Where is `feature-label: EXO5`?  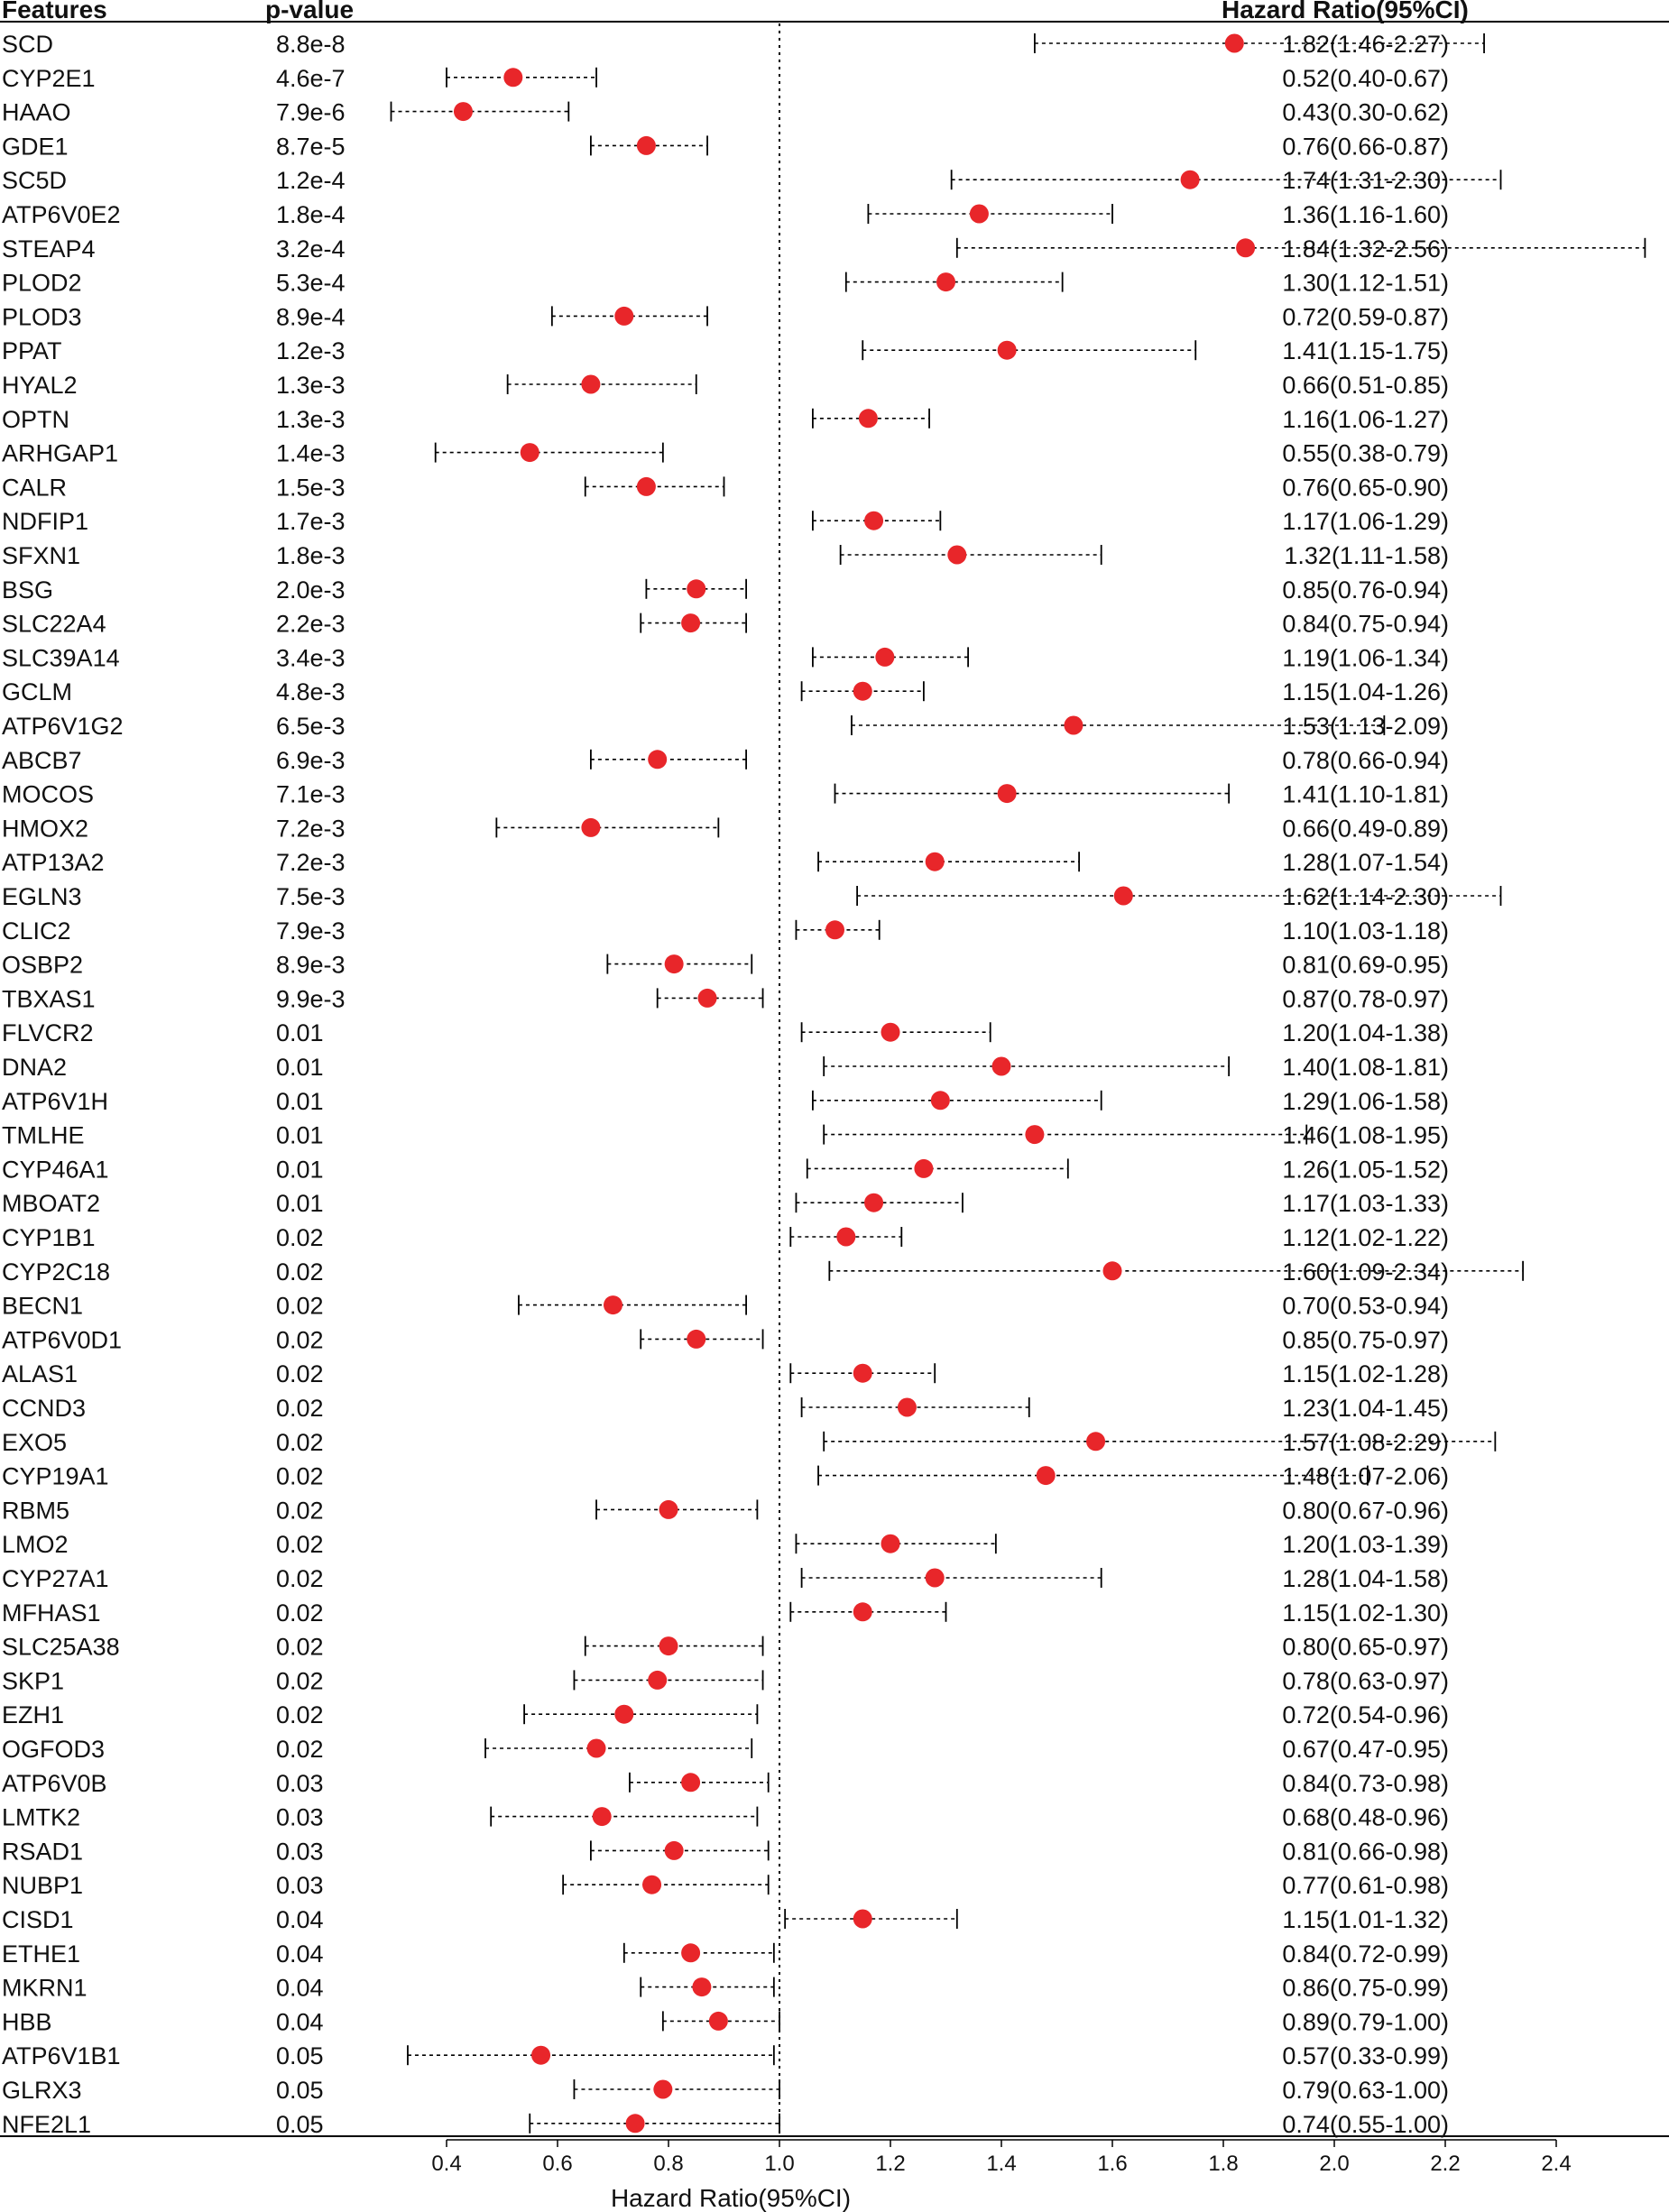
feature-label: EXO5 is located at coordinates (34, 1442).